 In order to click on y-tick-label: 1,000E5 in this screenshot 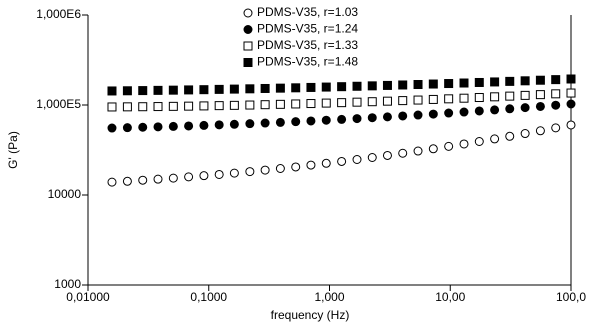, I will do `click(58, 104)`.